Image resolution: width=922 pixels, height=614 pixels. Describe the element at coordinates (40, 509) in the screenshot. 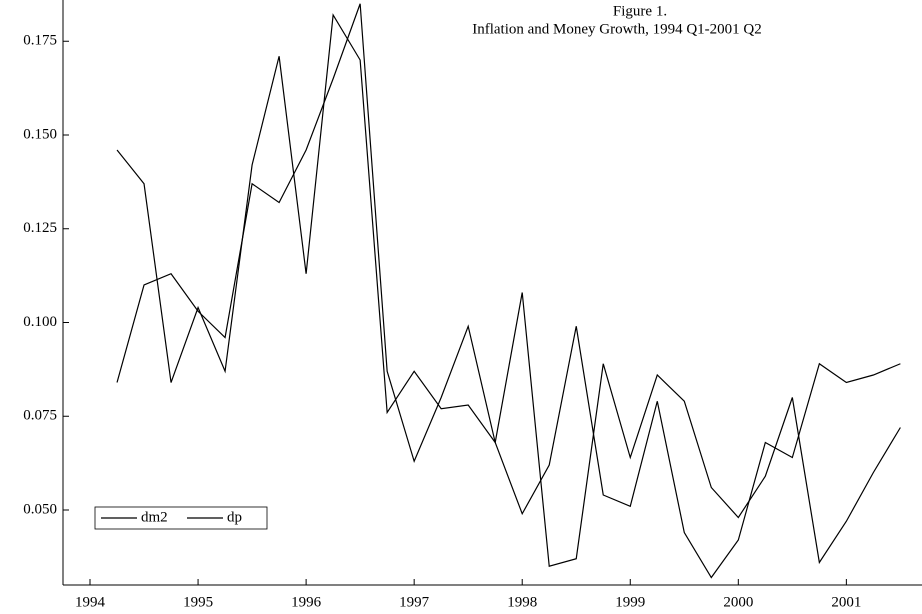

I see `y-tick-label: 0.050` at that location.